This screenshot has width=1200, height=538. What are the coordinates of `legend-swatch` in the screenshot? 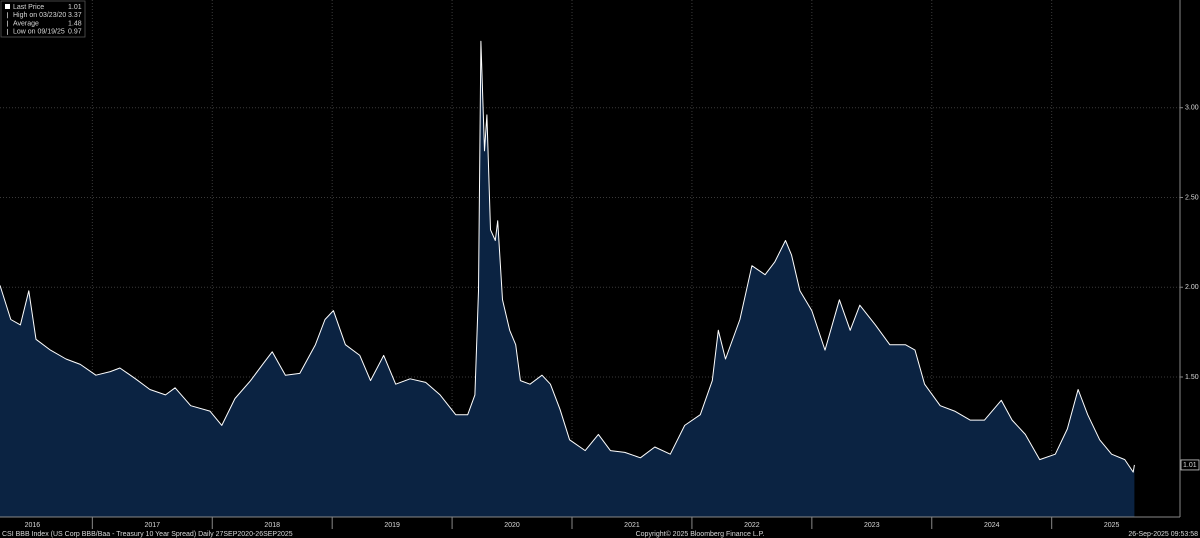 It's located at (7, 6).